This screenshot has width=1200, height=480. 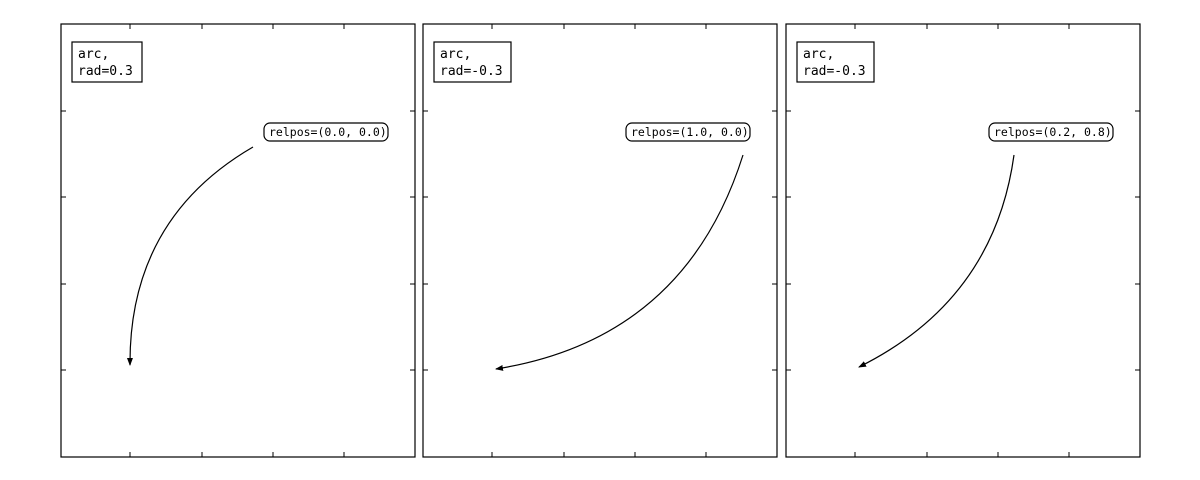 I want to click on annotation-label: relpos=(1.0, 0.0), so click(x=688, y=132).